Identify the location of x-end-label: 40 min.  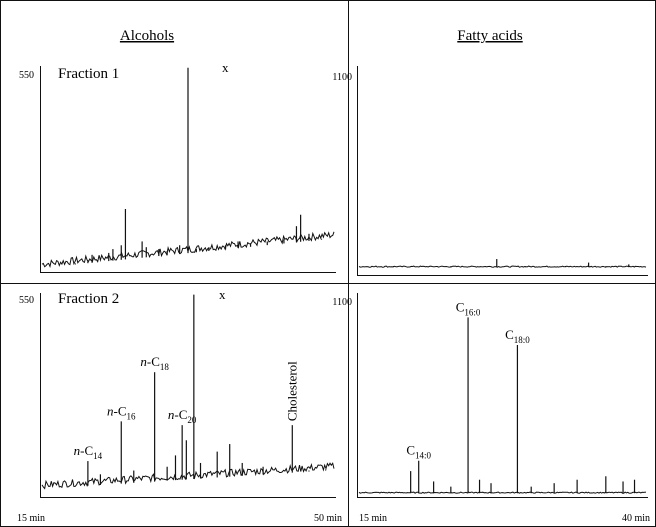
(636, 518).